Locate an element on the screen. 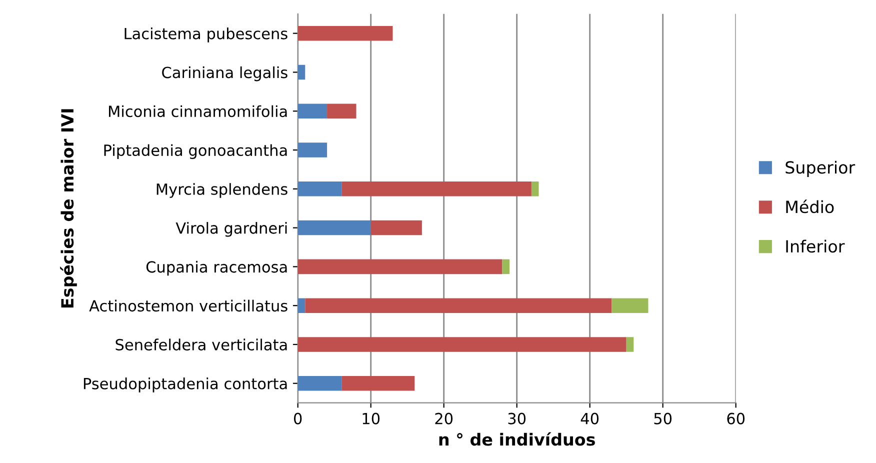 This screenshot has width=876, height=463. y-tick-label: Miconia cinnamomifolia is located at coordinates (197, 111).